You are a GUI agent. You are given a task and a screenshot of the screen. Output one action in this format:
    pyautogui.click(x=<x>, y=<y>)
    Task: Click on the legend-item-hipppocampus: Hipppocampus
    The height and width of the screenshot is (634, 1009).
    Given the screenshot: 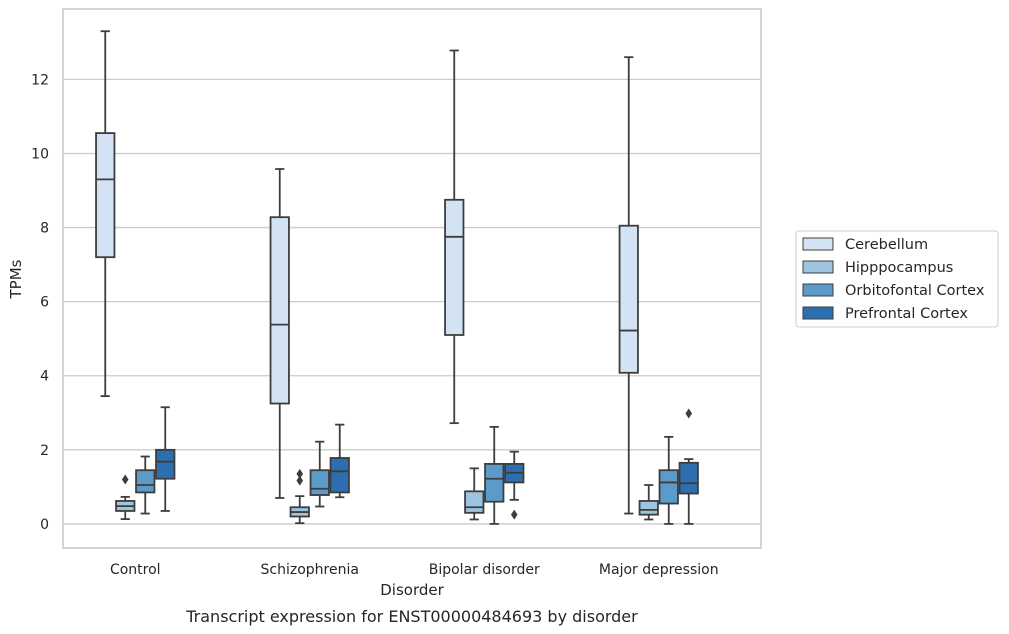 What is the action you would take?
    pyautogui.click(x=877, y=268)
    